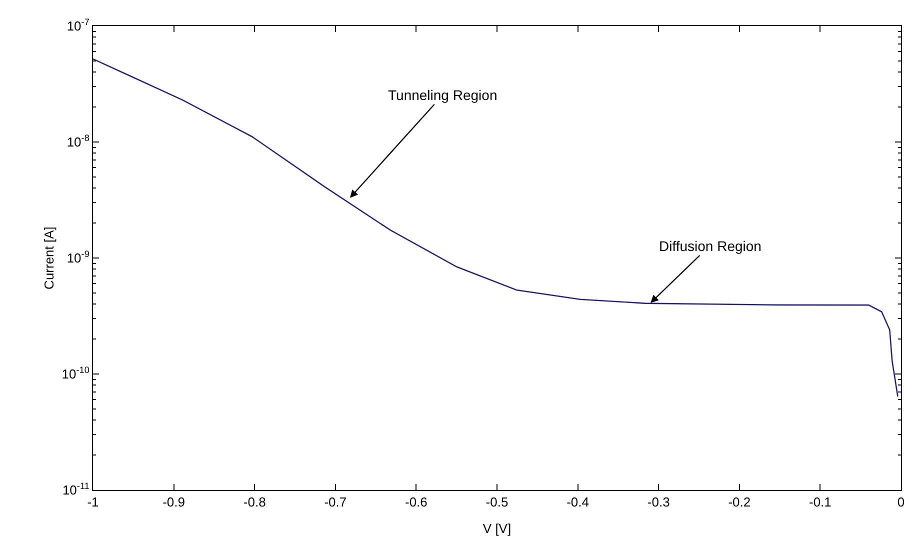  What do you see at coordinates (78, 25) in the screenshot?
I see `y-tick-label: 10$^{-7}$` at bounding box center [78, 25].